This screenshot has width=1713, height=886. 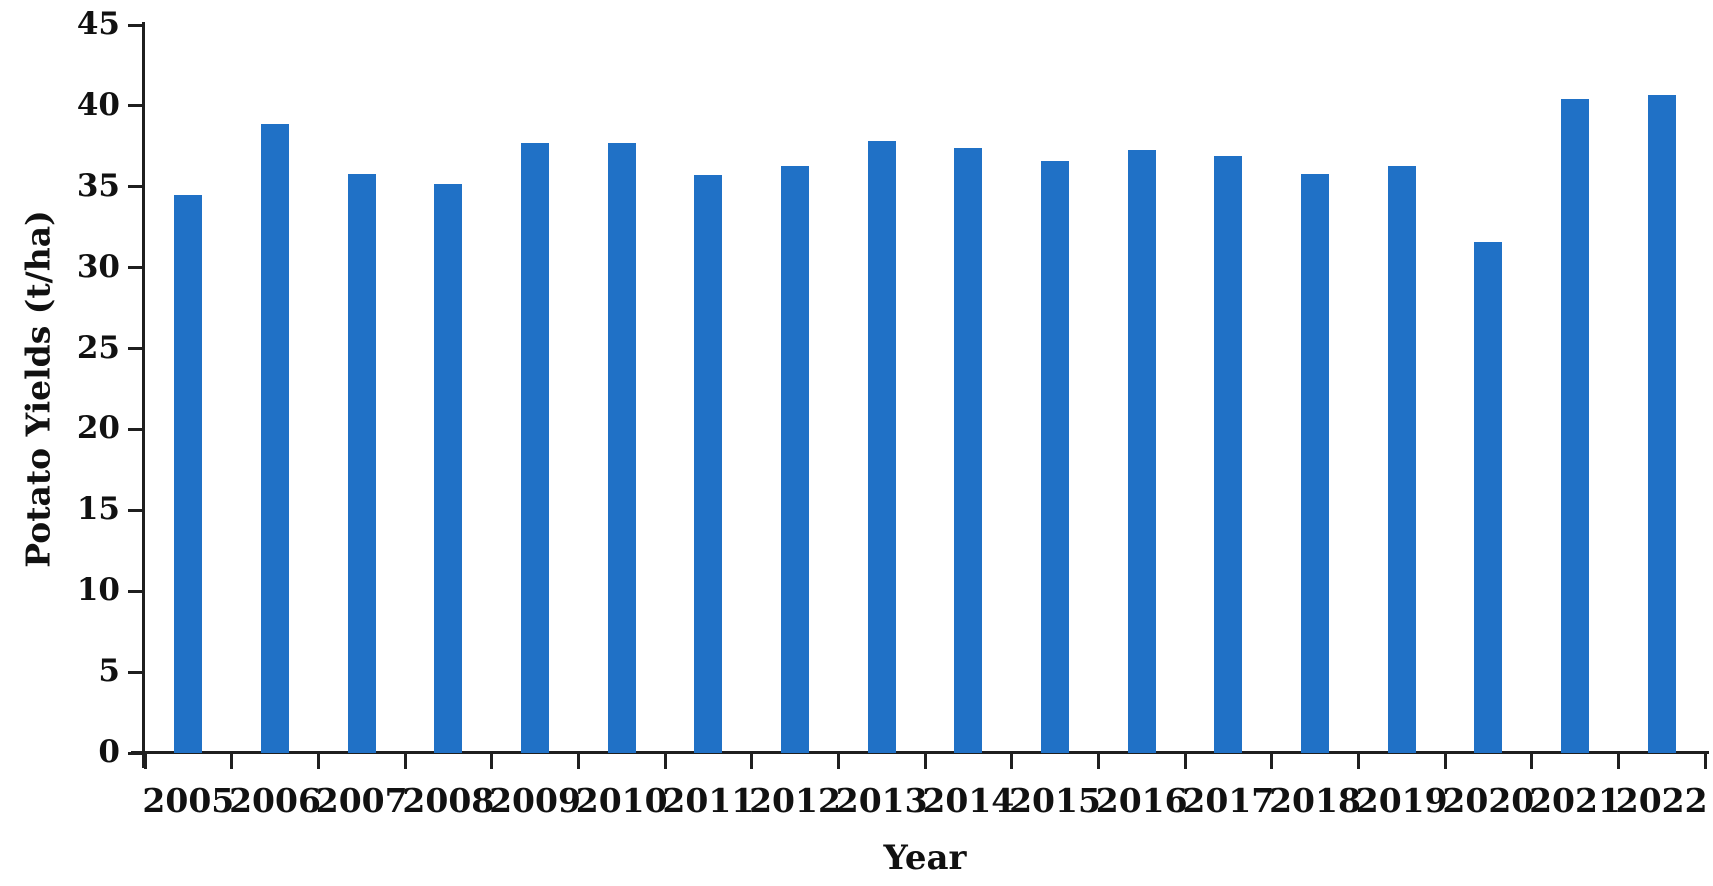 What do you see at coordinates (1575, 800) in the screenshot?
I see `x-tick-label-2021: 2021` at bounding box center [1575, 800].